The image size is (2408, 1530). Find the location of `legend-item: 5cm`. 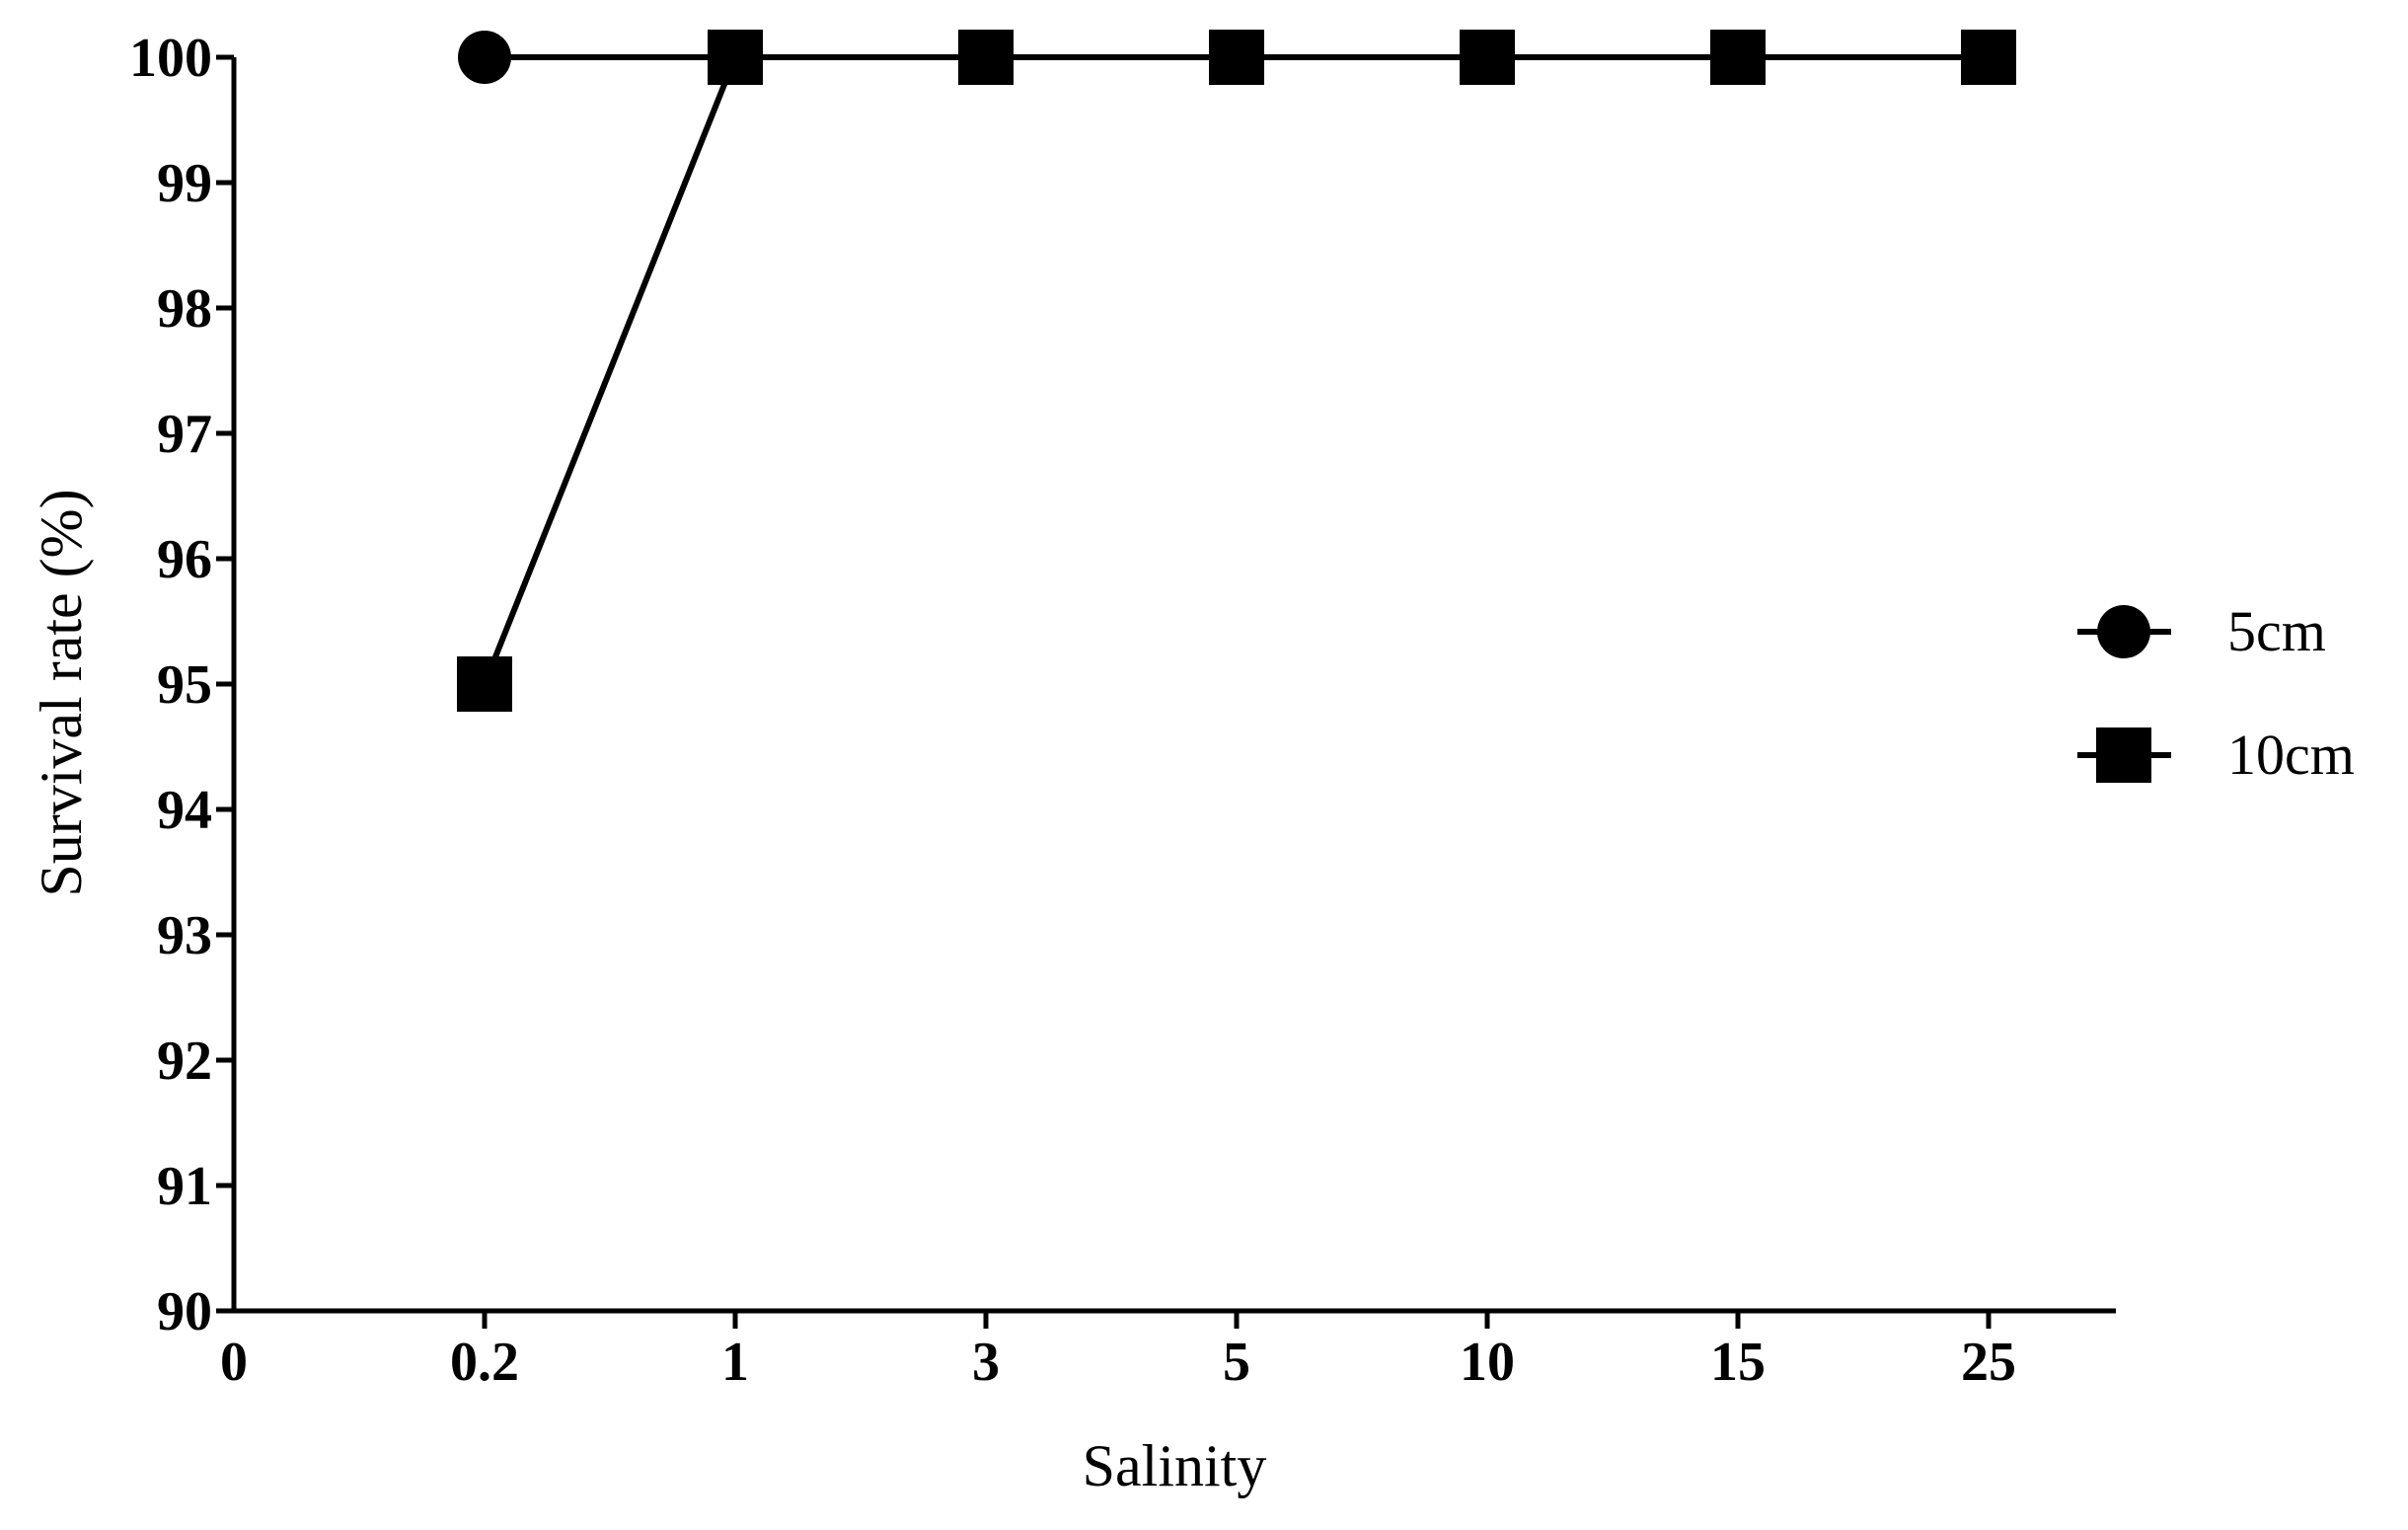

legend-item: 5cm is located at coordinates (2202, 631).